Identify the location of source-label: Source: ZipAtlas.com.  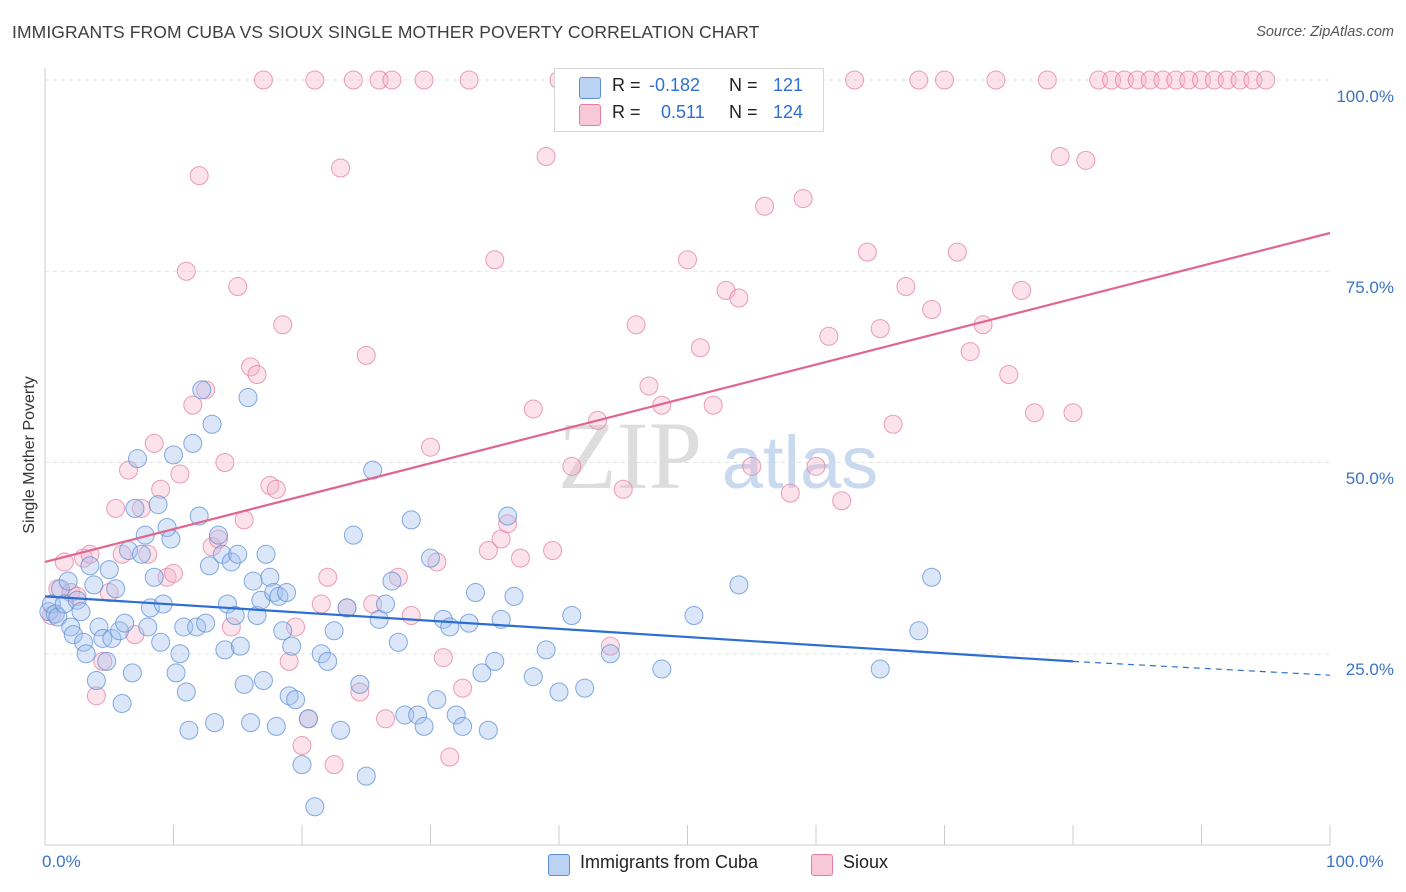
(1325, 32).